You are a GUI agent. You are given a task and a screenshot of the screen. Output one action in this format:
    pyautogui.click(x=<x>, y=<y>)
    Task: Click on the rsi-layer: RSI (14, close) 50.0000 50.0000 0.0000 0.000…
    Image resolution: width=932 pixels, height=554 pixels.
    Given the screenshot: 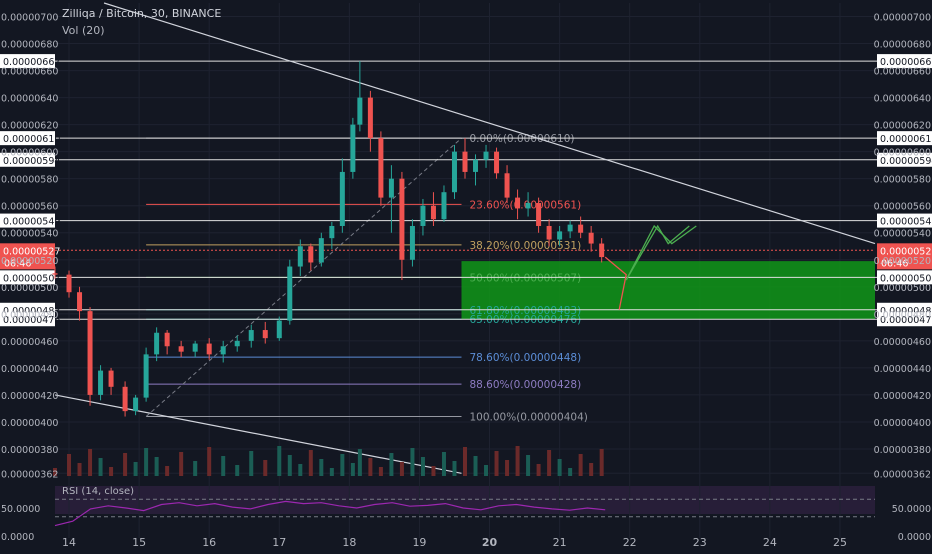 What is the action you would take?
    pyautogui.click(x=466, y=514)
    